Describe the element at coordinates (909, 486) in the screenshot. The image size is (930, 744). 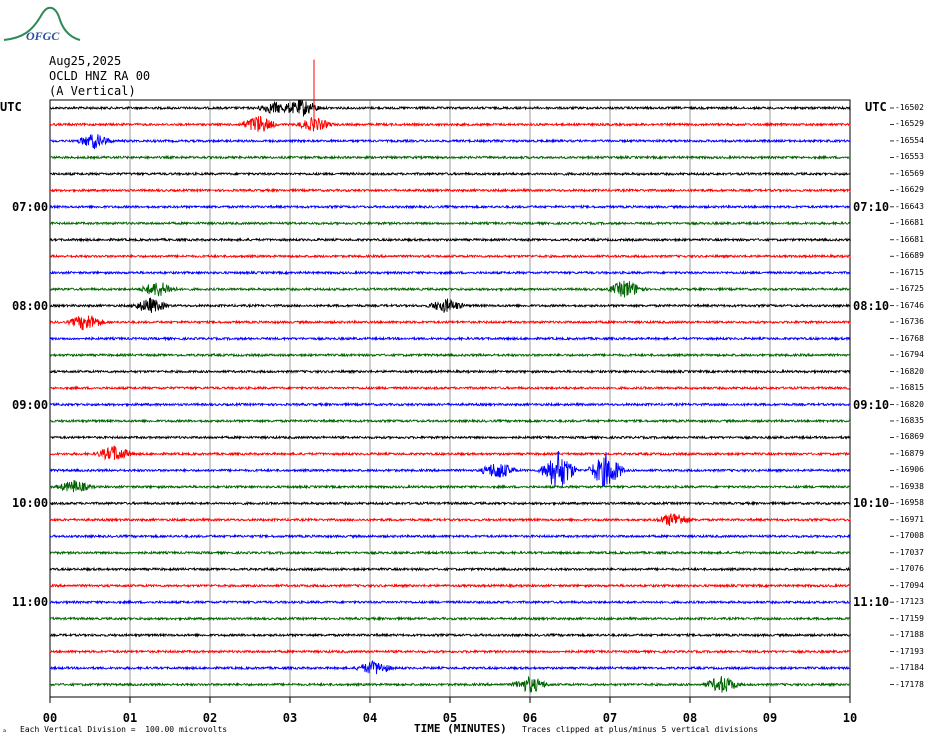
I see `trace-offset-label: -16938` at that location.